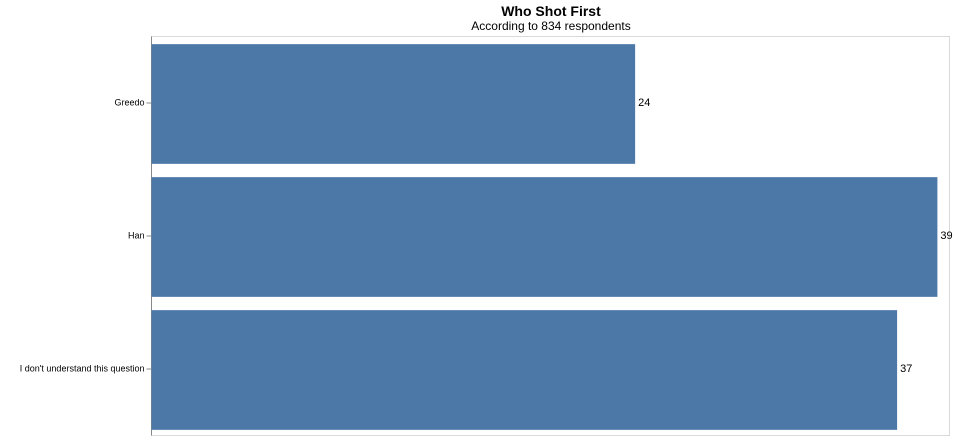  What do you see at coordinates (136, 235) in the screenshot?
I see `y-tick-label: Han` at bounding box center [136, 235].